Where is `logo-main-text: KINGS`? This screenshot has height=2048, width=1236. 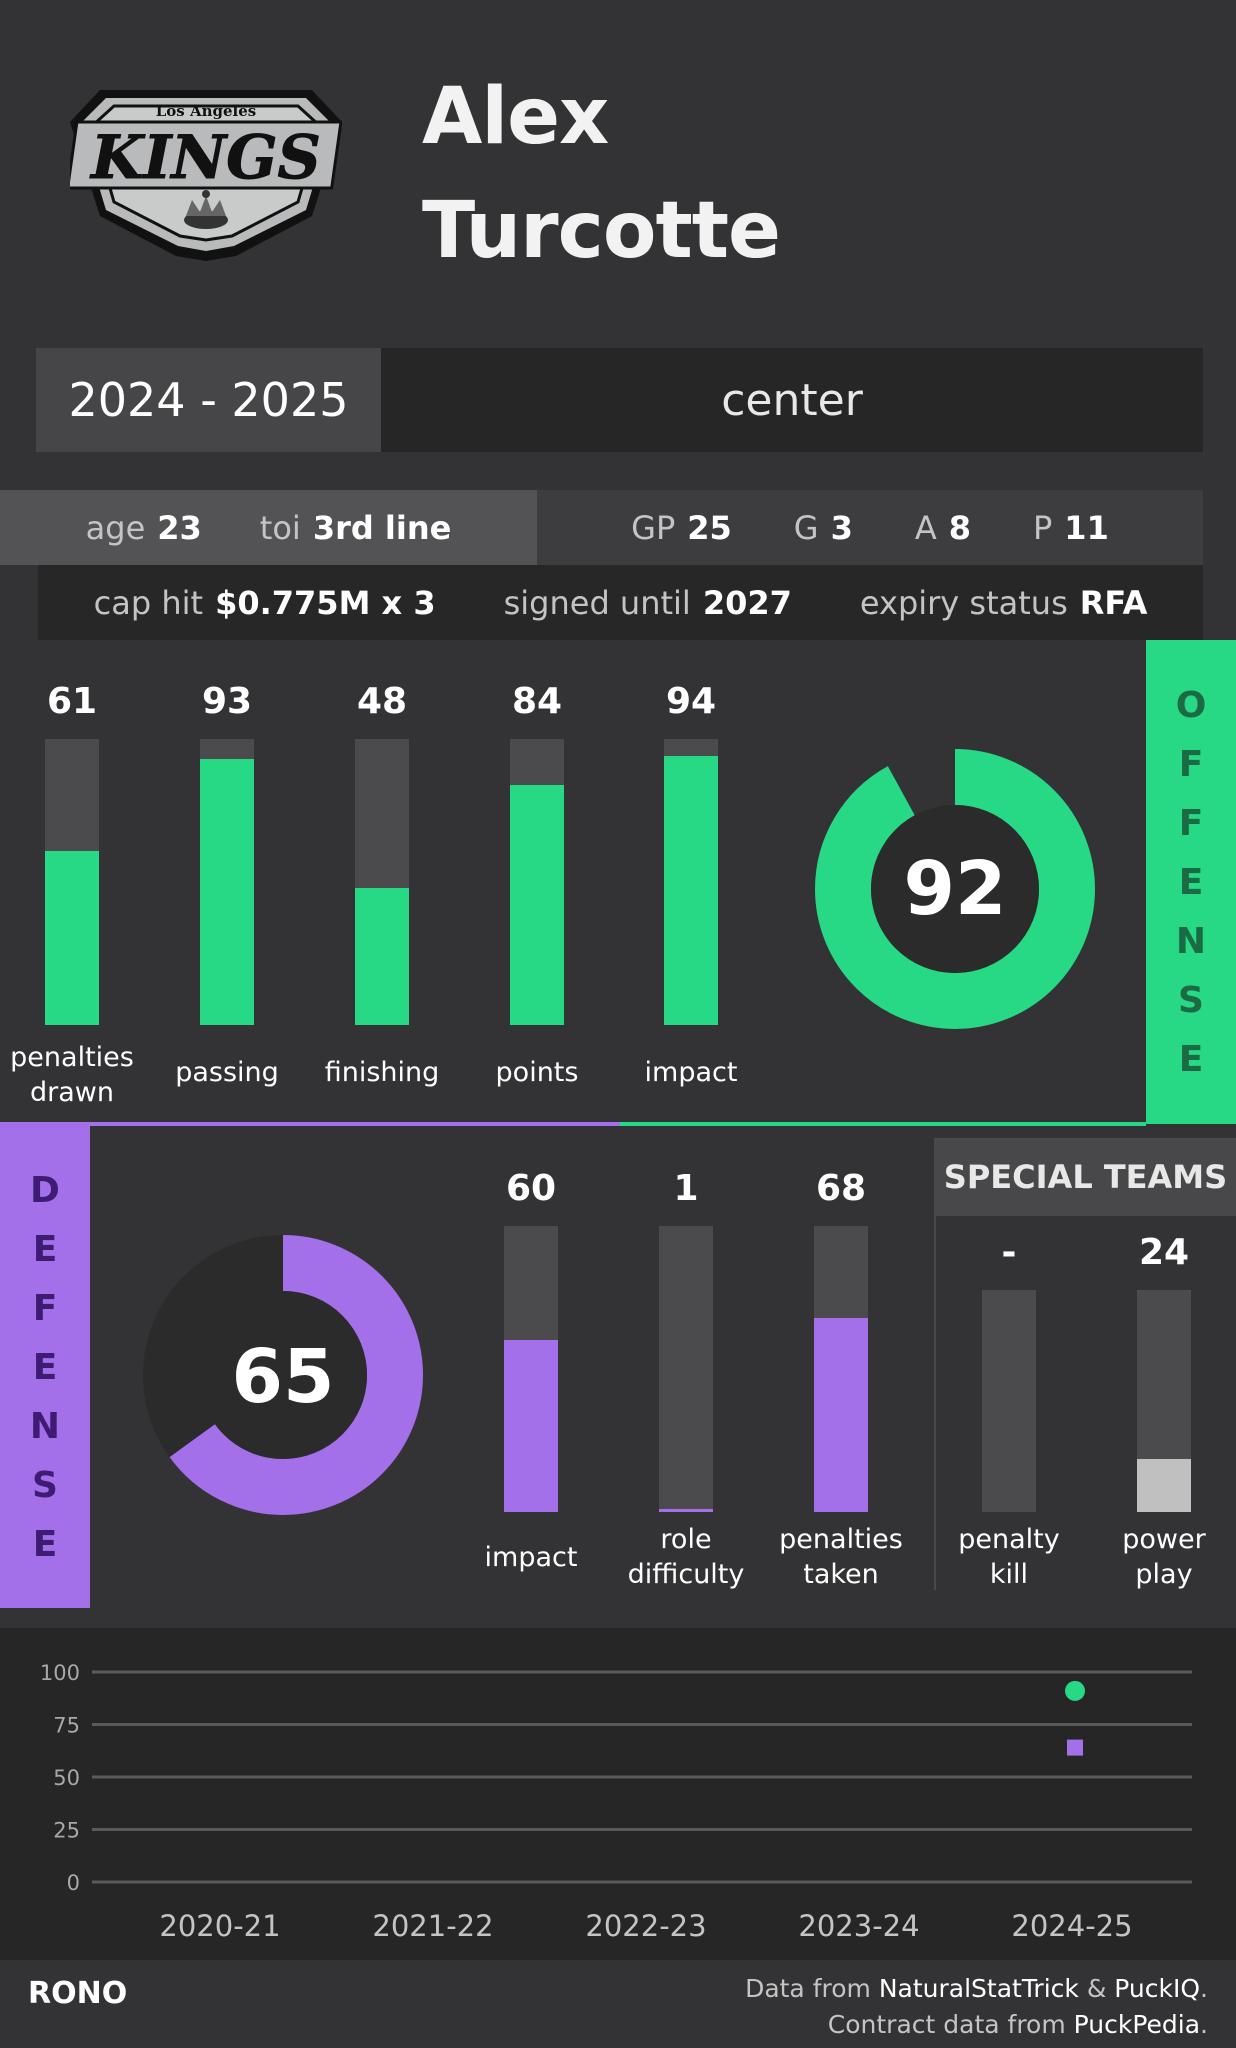 logo-main-text: KINGS is located at coordinates (205, 158).